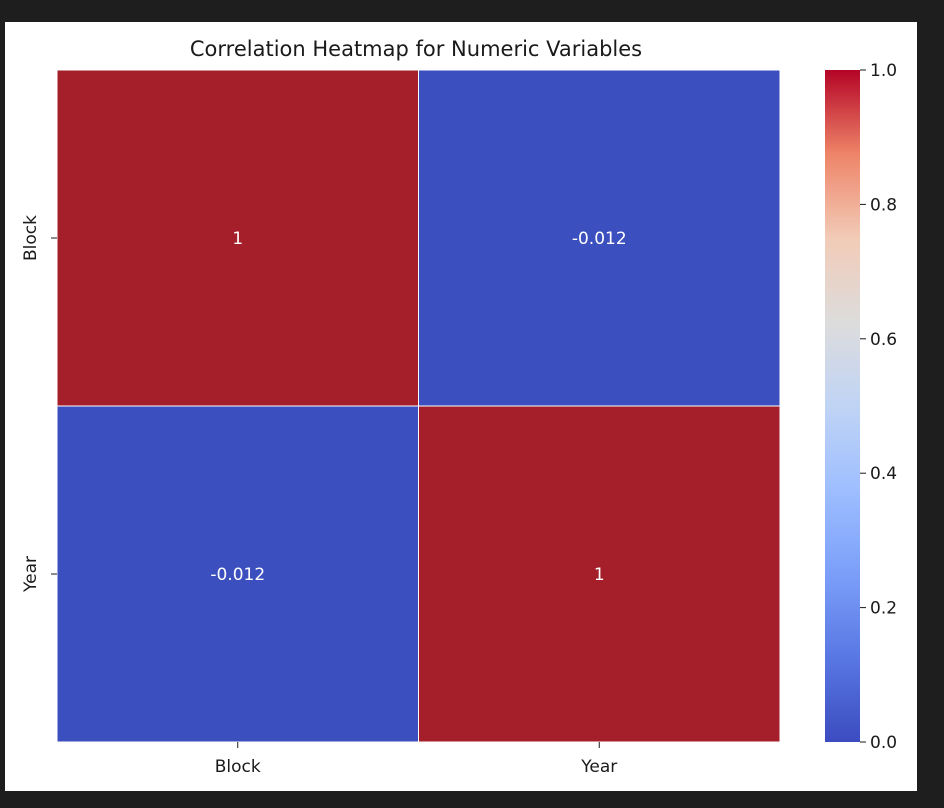 This screenshot has height=808, width=944. What do you see at coordinates (883, 71) in the screenshot?
I see `colorbar-tick-label: 1.0` at bounding box center [883, 71].